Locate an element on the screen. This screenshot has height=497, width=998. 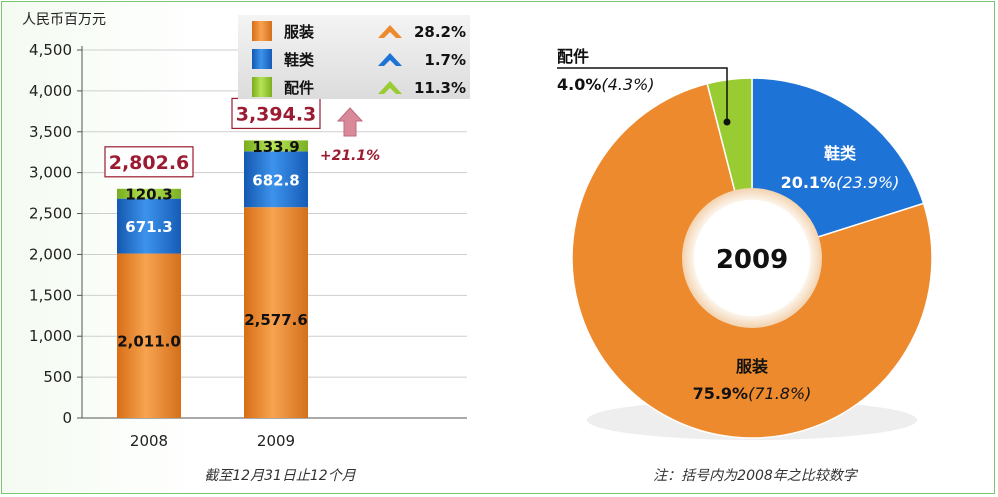
legend-growth-apparel: 28.2% is located at coordinates (440, 32).